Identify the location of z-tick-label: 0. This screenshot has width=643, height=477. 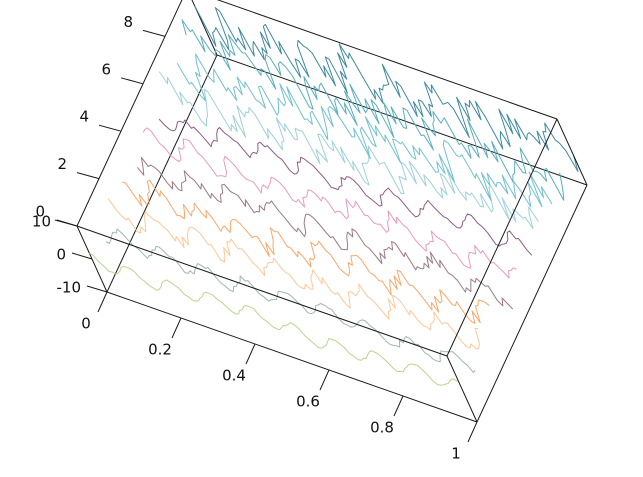
(61, 255).